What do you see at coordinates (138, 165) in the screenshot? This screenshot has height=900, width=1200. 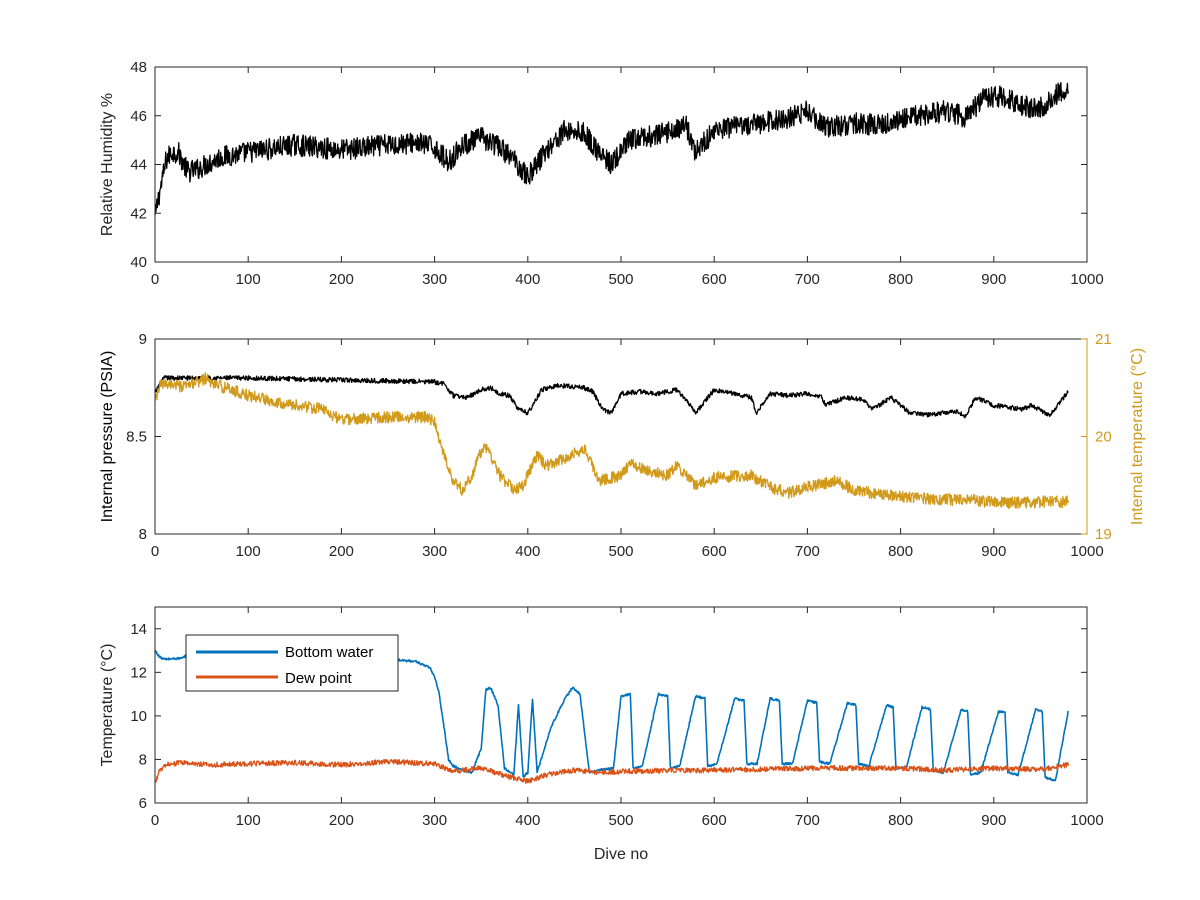 I see `y-tick-label: 44` at bounding box center [138, 165].